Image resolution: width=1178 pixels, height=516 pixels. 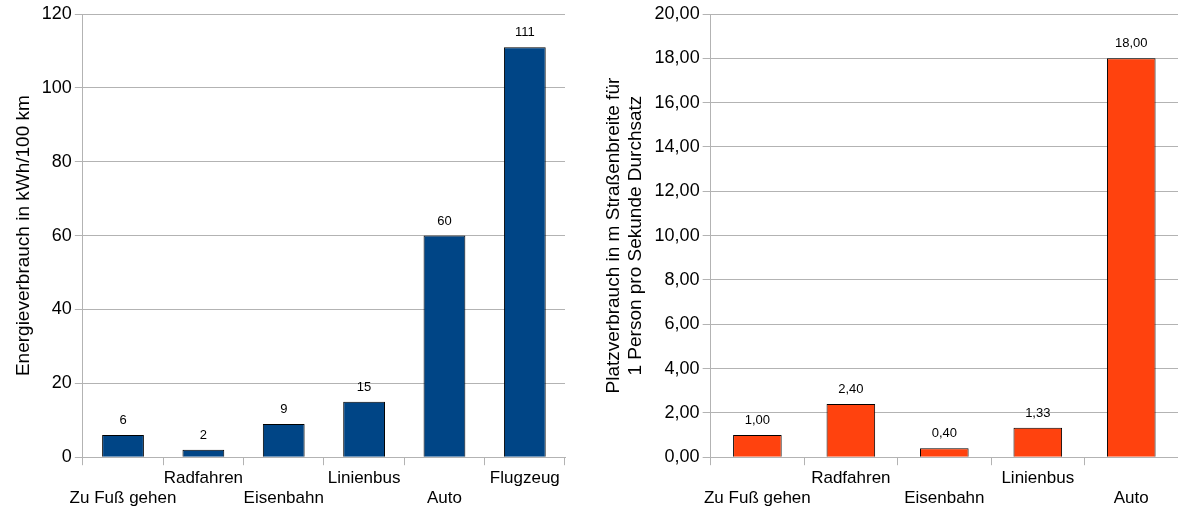 I want to click on y-tick-label: 10,00, so click(x=677, y=234).